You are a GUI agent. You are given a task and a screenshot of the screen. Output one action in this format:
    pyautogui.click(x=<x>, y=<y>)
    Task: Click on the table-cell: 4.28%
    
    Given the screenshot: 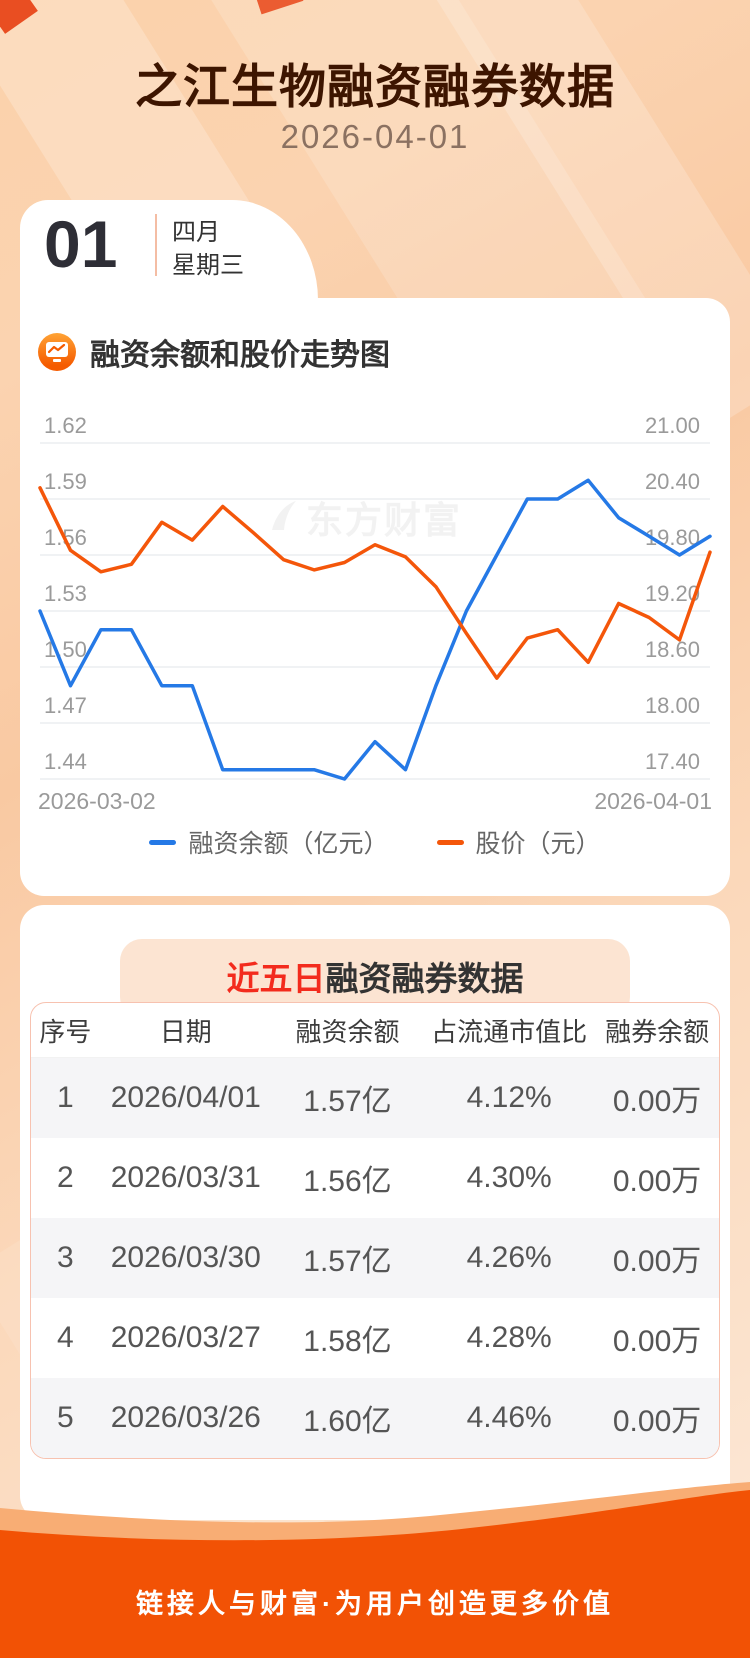 What is the action you would take?
    pyautogui.click(x=509, y=1337)
    